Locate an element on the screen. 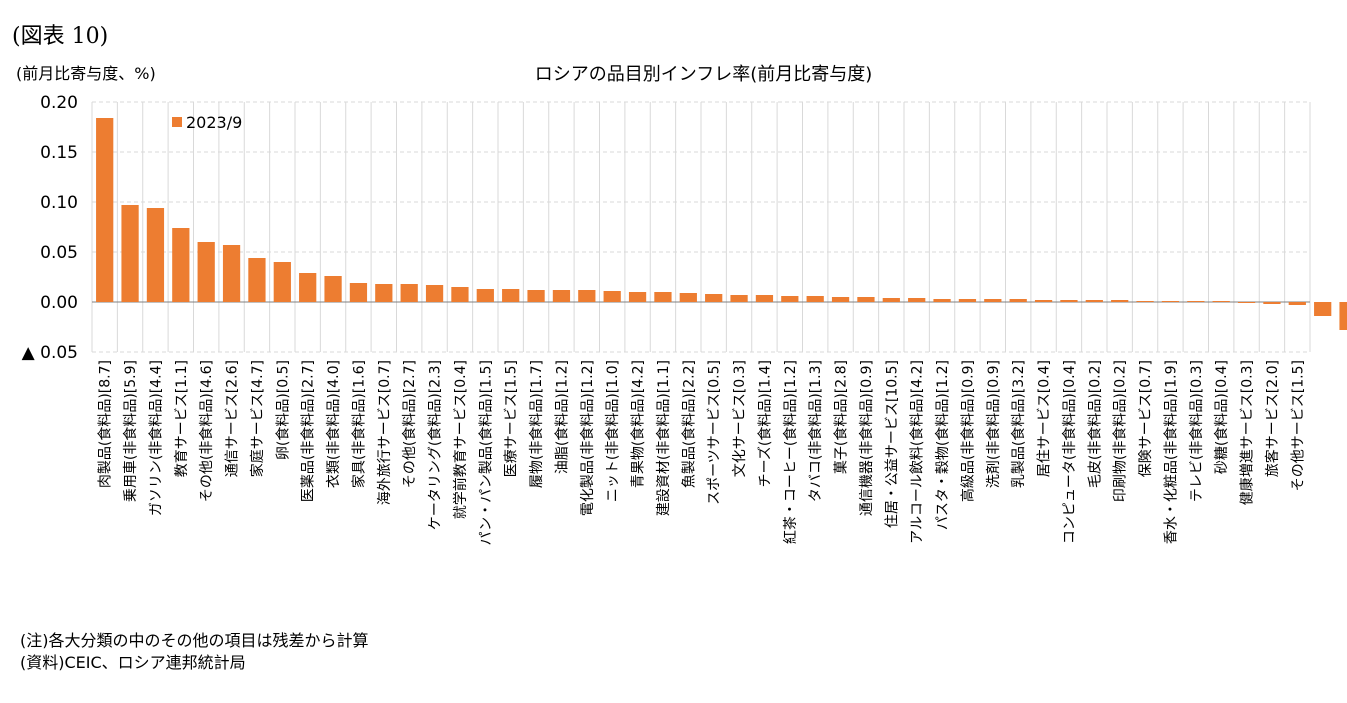  x-tick-label: 医薬品(非食料品)[2.7] is located at coordinates (308, 431).